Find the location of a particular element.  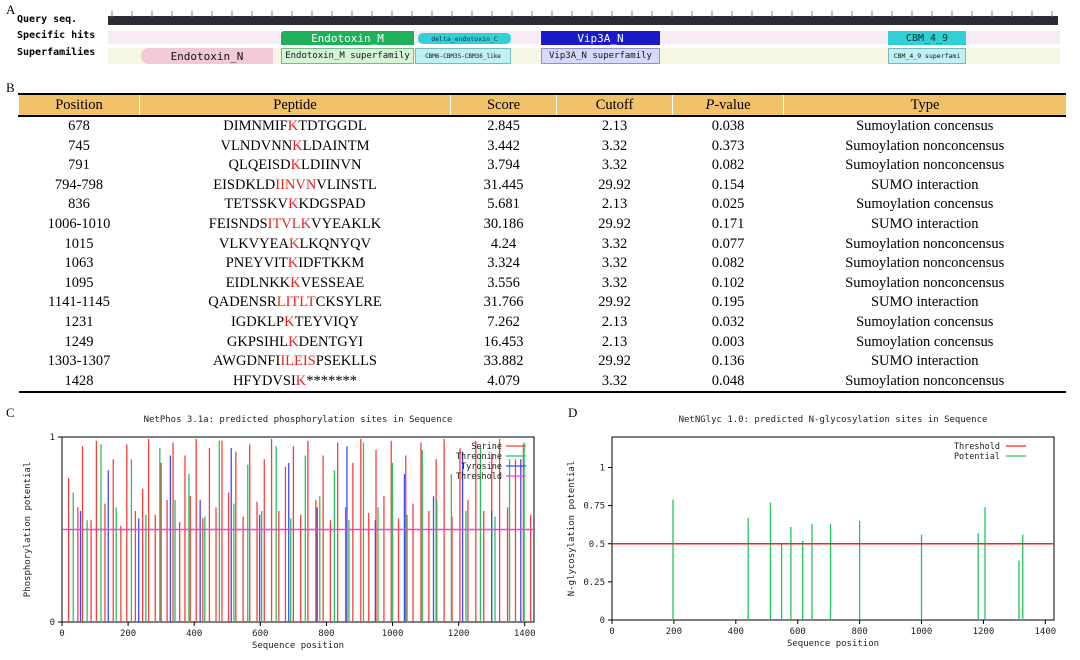

cell-peptide: VLKVYEAKLKQNYQV is located at coordinates (295, 245).